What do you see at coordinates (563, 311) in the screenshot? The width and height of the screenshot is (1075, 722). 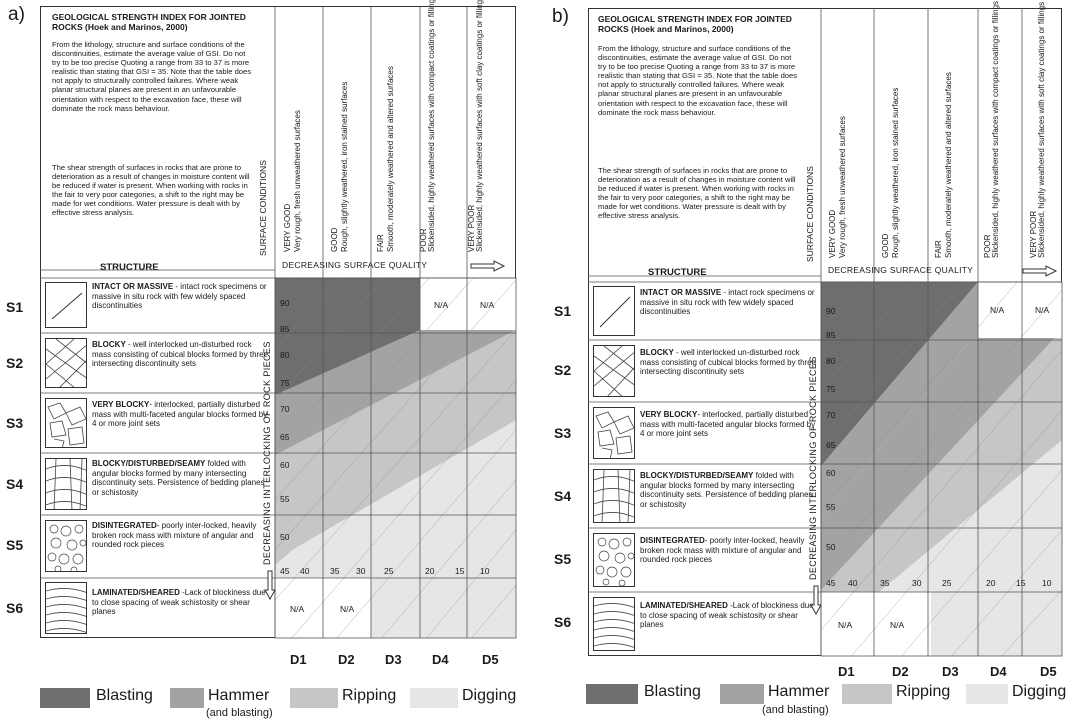 I see `row-code-s1: S1` at bounding box center [563, 311].